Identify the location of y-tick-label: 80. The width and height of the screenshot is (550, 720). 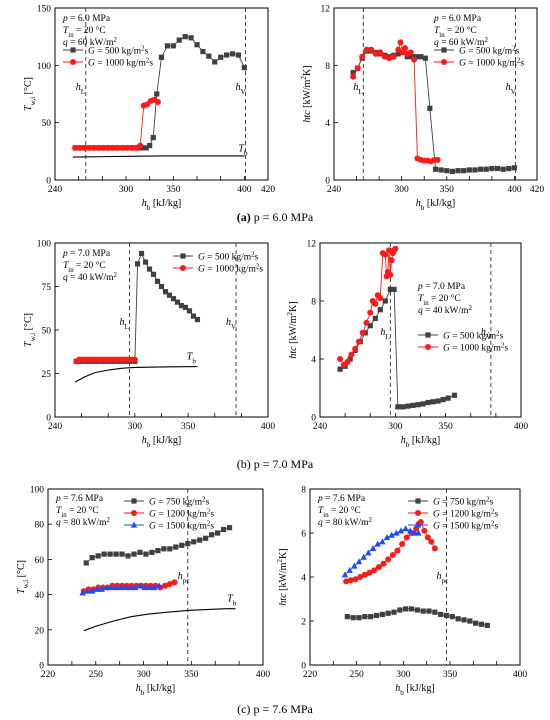
(40, 526).